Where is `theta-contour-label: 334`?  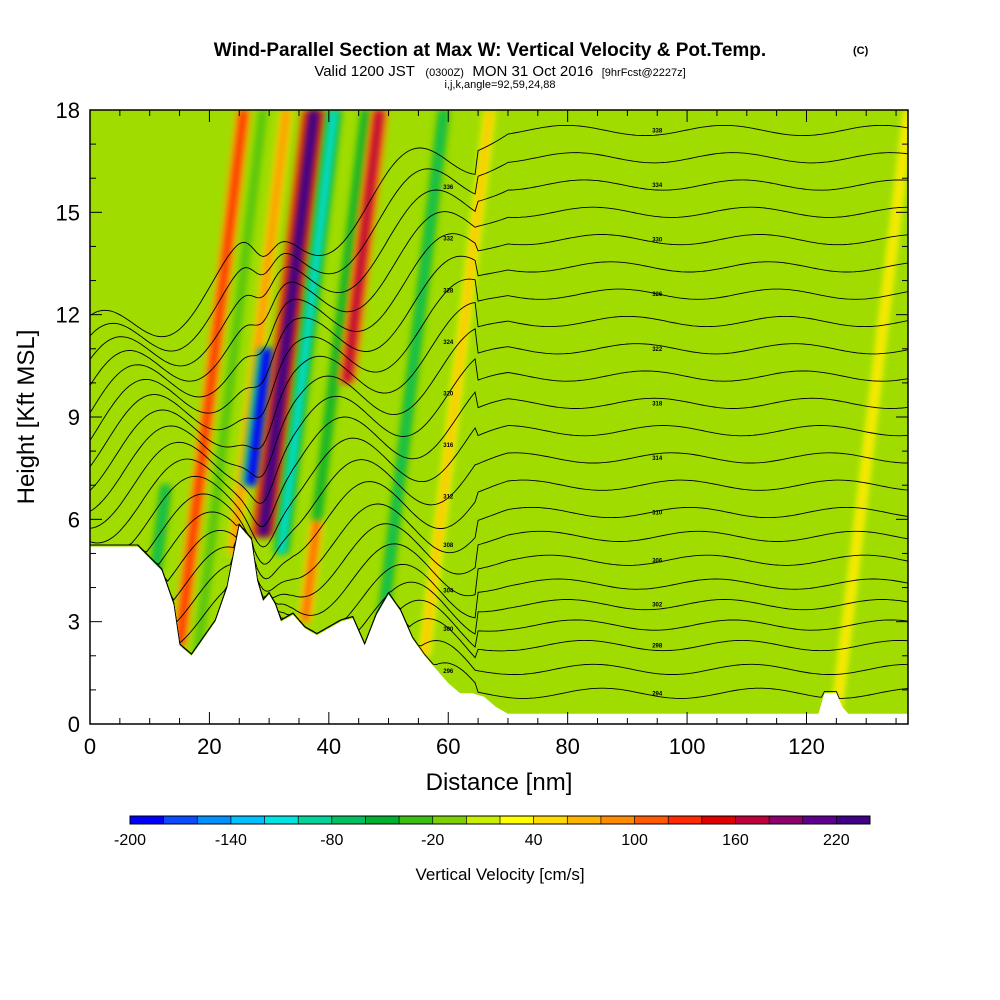
theta-contour-label: 334 is located at coordinates (657, 186).